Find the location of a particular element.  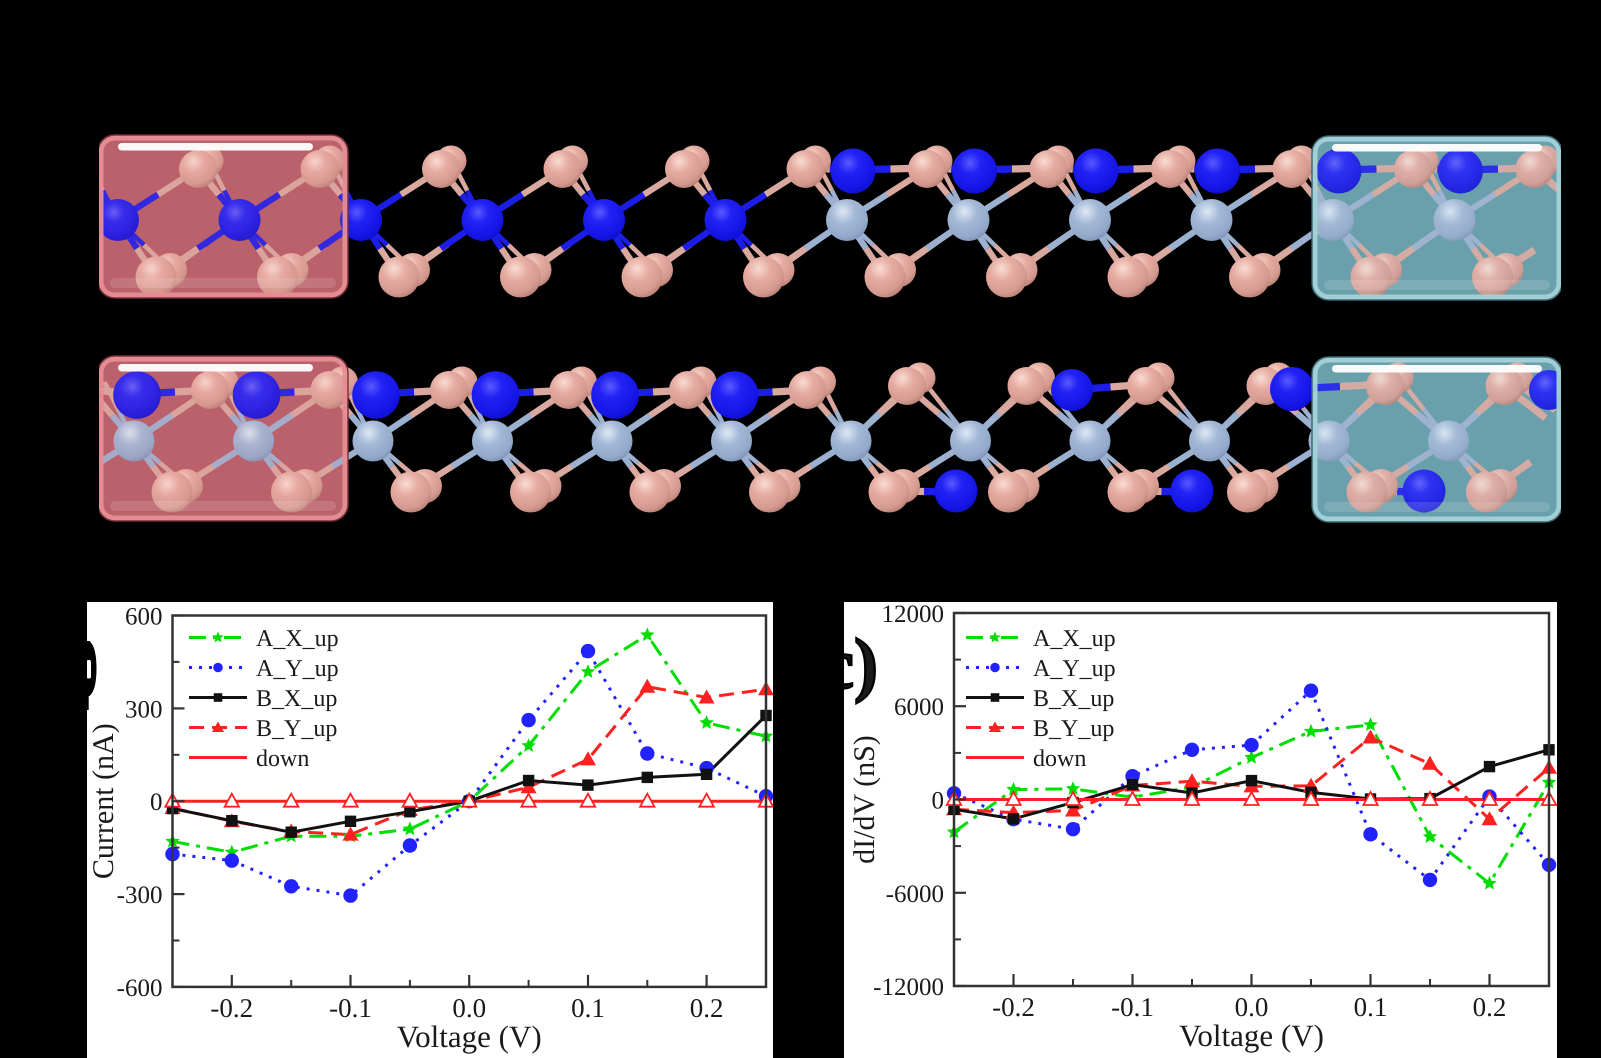

svg-text: -6000 is located at coordinates (915, 894).